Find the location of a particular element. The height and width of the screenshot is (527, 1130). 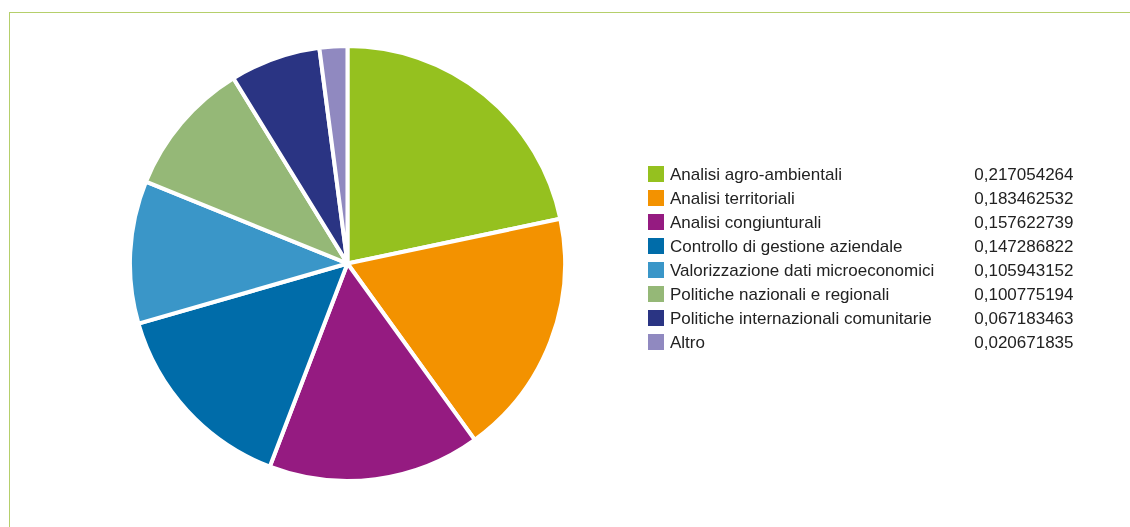

data-label: 0,100775194 is located at coordinates (1023, 295).